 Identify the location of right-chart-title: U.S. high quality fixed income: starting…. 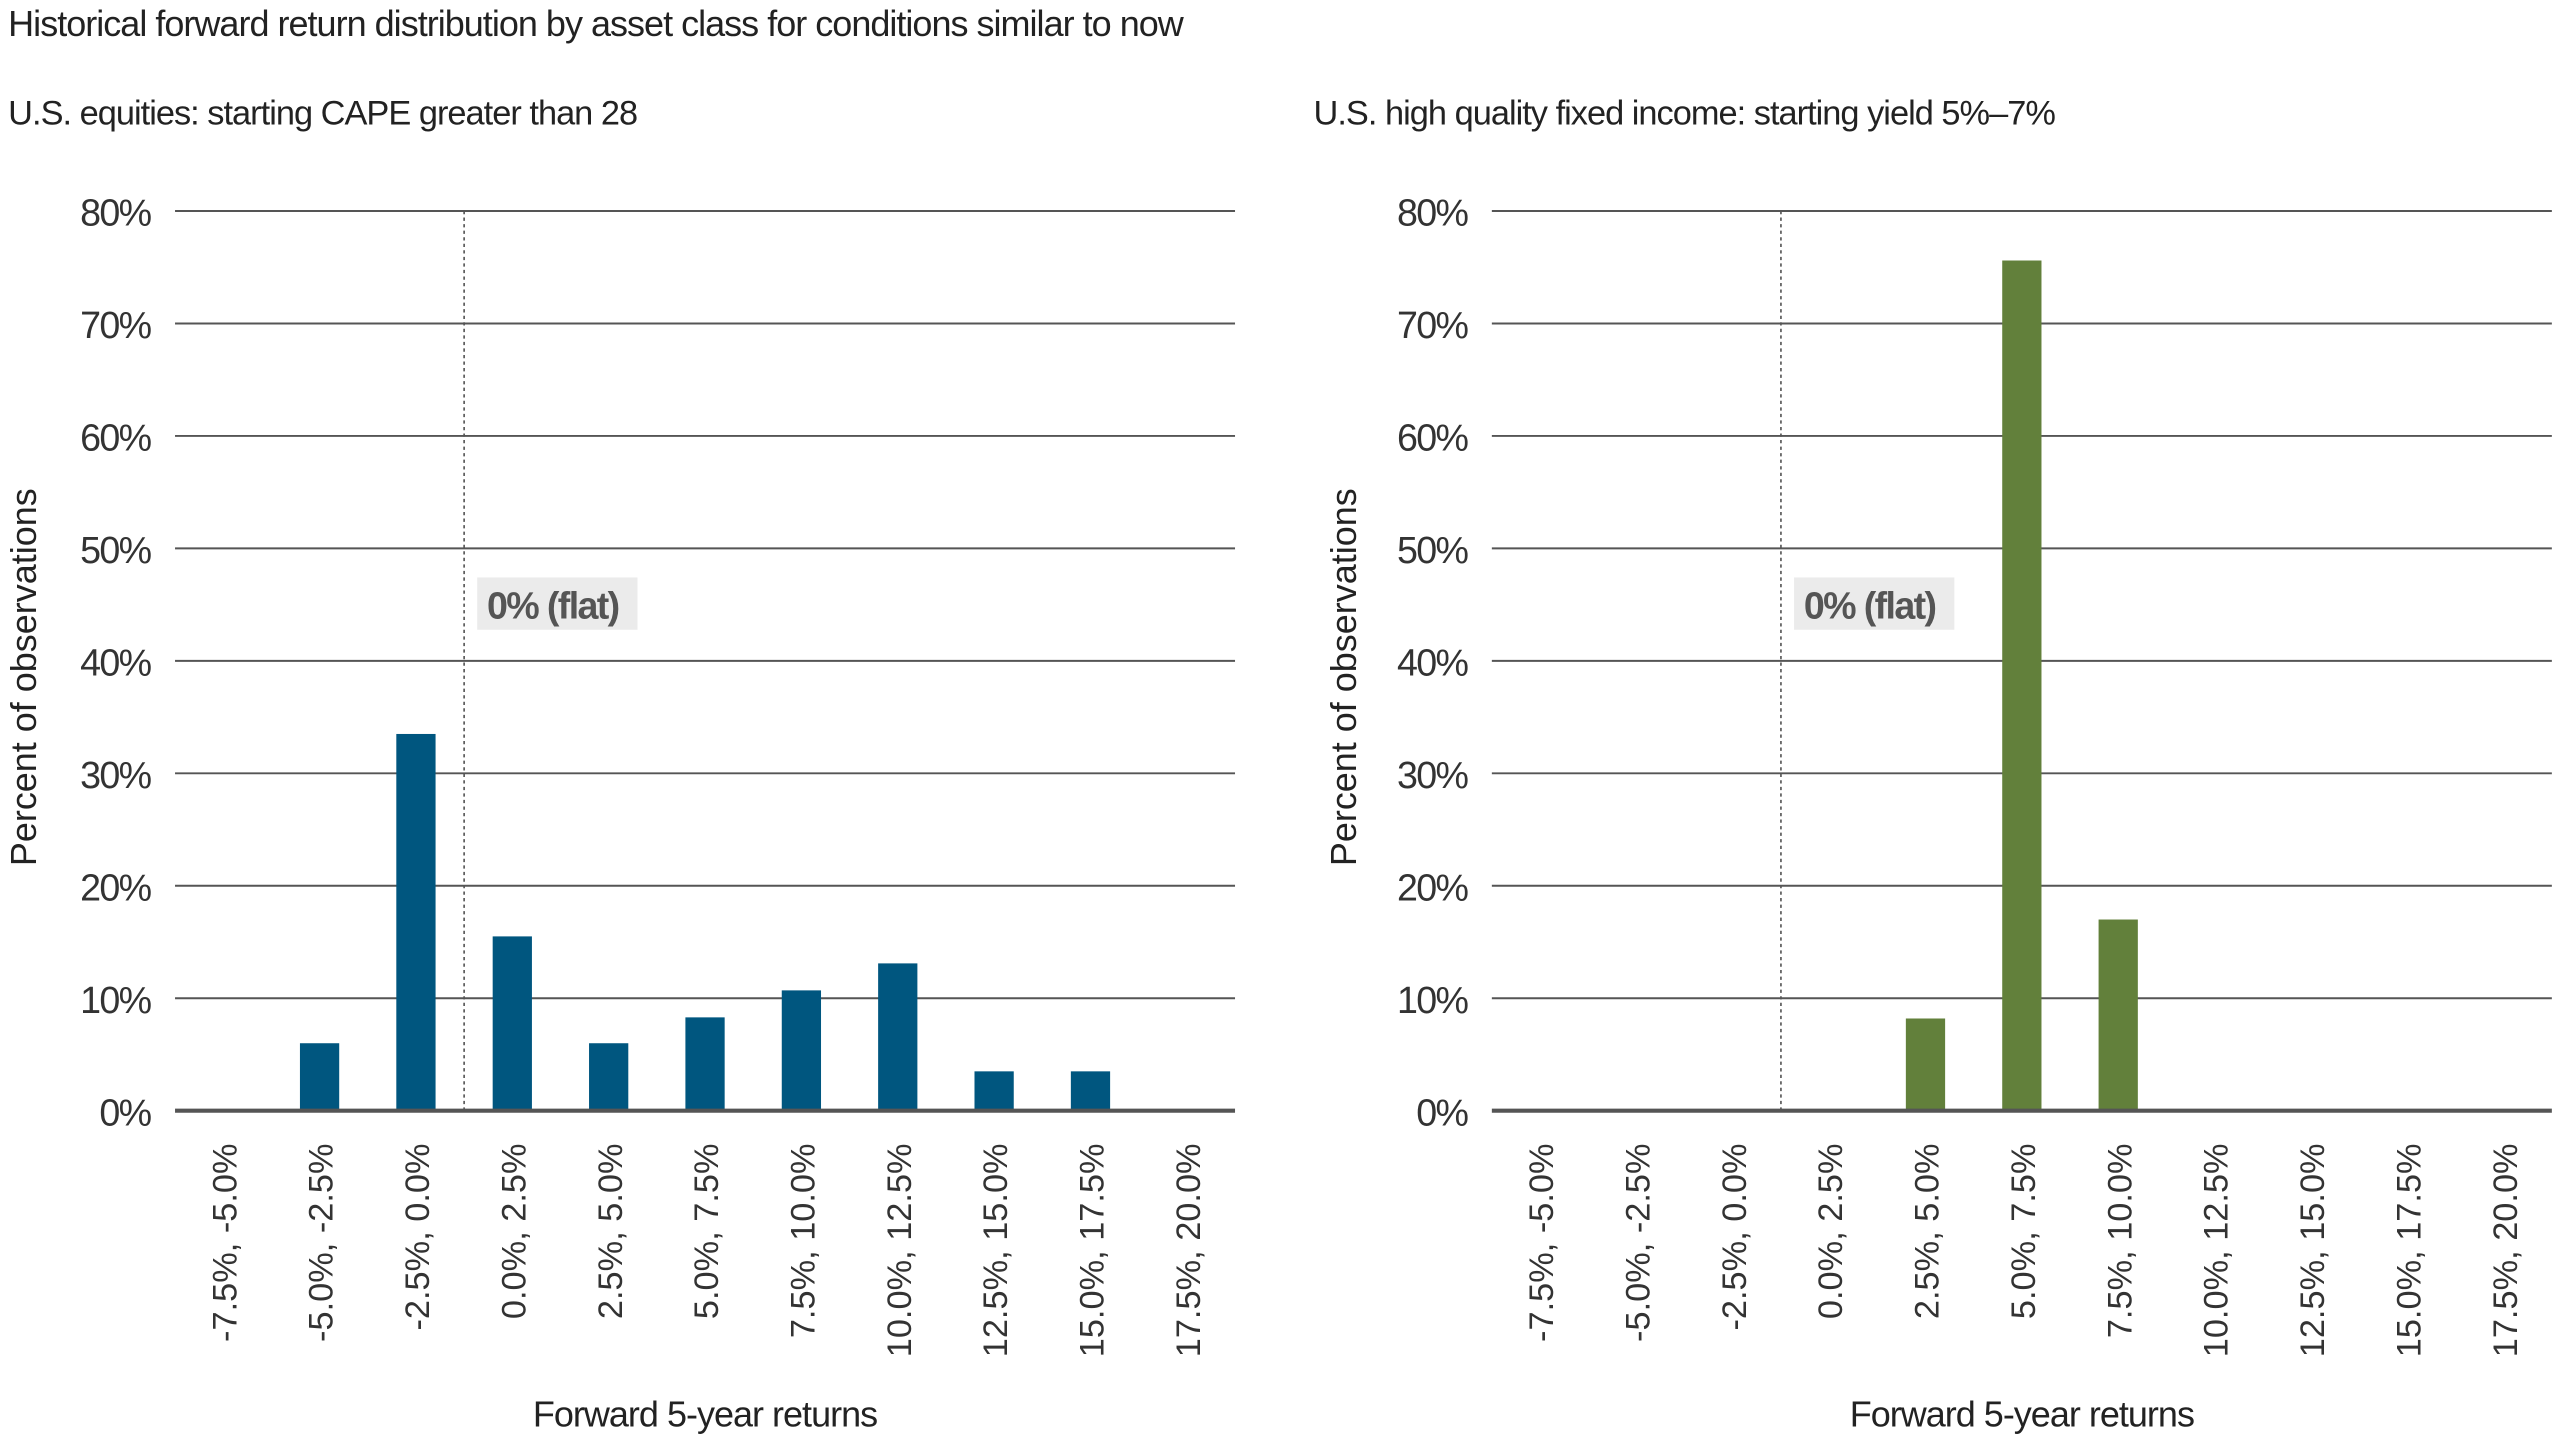
(1684, 113).